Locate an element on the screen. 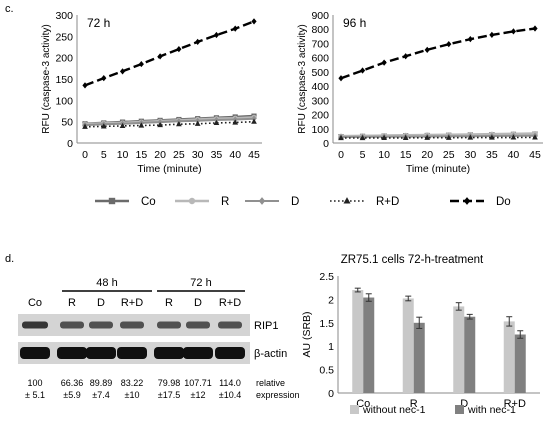  series-Do is located at coordinates (169, 53).